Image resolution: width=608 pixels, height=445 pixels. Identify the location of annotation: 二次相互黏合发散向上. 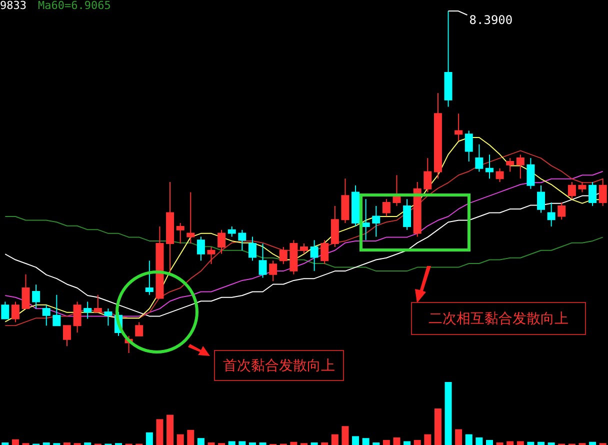
(498, 318).